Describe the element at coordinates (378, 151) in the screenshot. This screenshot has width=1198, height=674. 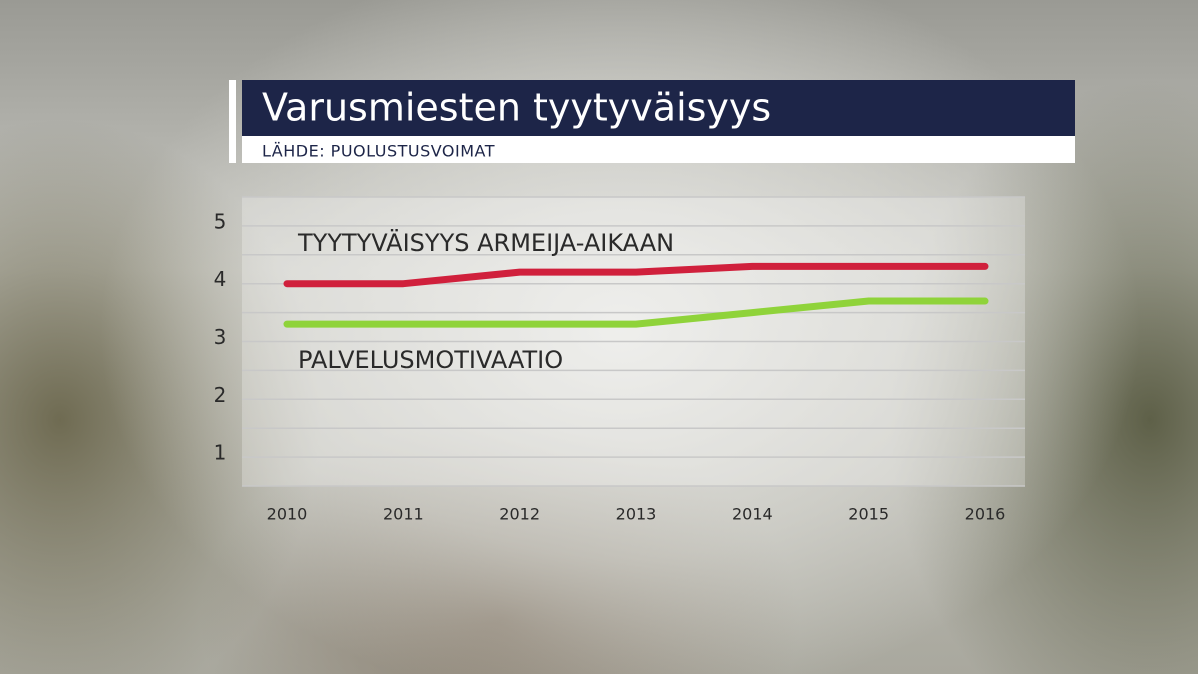
I see `chart-subtitle: LÄHDE: PUOLUSTUSVOIMAT` at that location.